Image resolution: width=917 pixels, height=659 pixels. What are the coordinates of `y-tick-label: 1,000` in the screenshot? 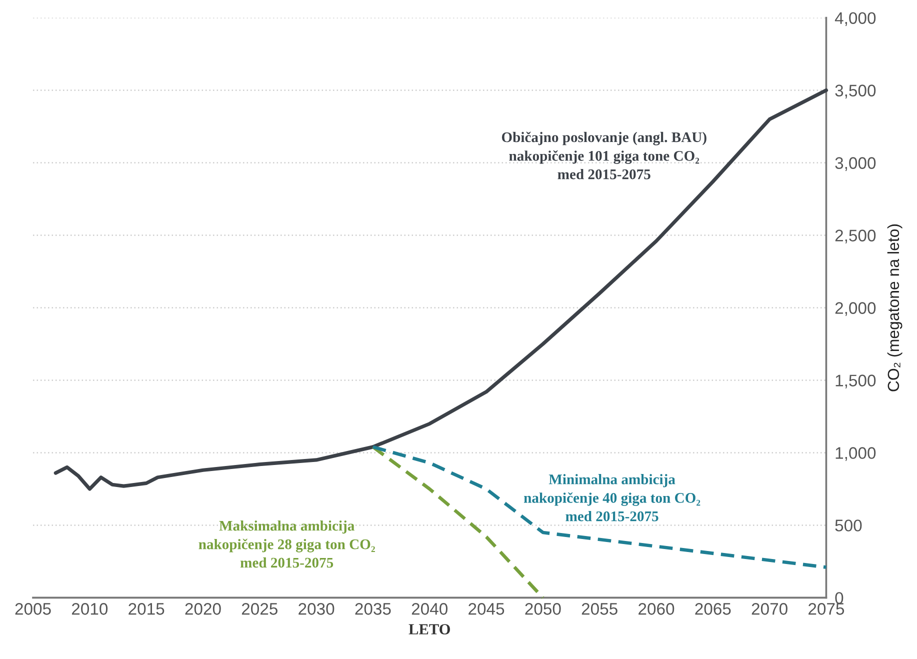 It's located at (856, 454).